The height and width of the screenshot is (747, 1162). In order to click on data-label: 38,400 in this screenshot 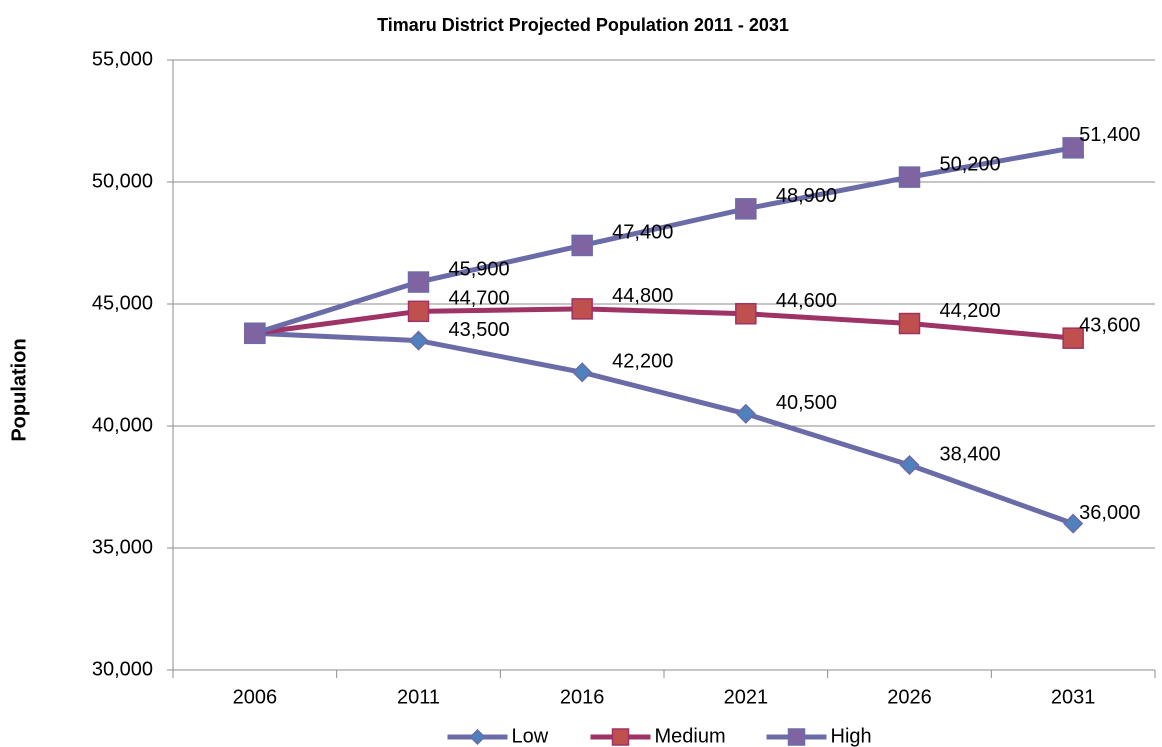, I will do `click(970, 454)`.